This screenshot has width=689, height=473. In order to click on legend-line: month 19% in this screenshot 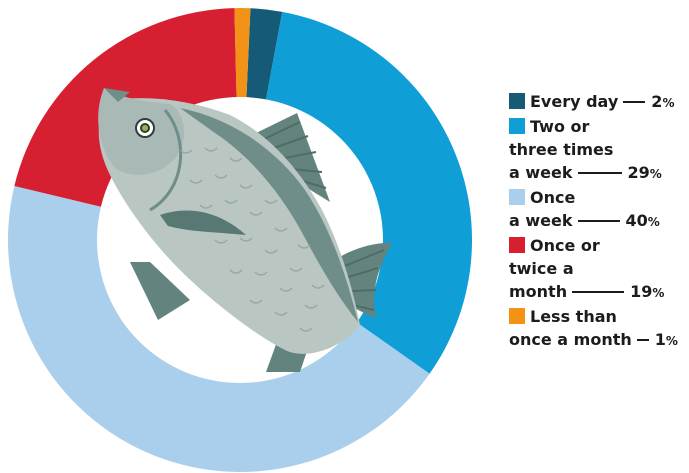, I will do `click(598, 292)`.